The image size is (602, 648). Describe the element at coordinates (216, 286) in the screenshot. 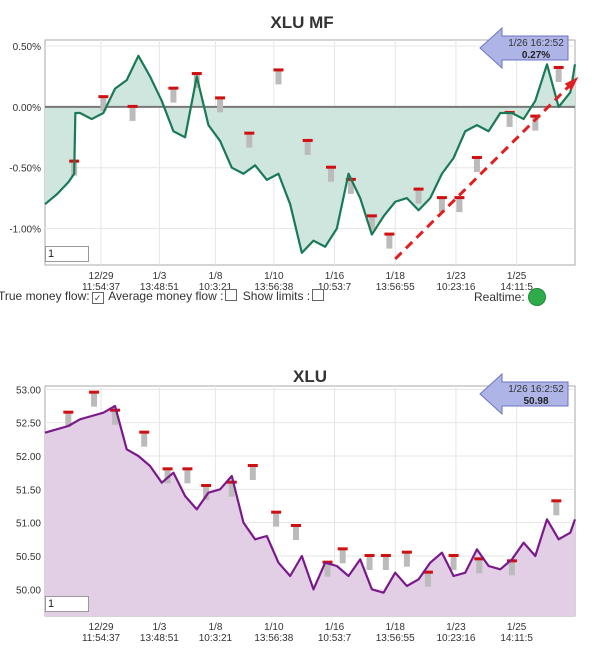

I see `x-tick-time: 10:3:21` at that location.